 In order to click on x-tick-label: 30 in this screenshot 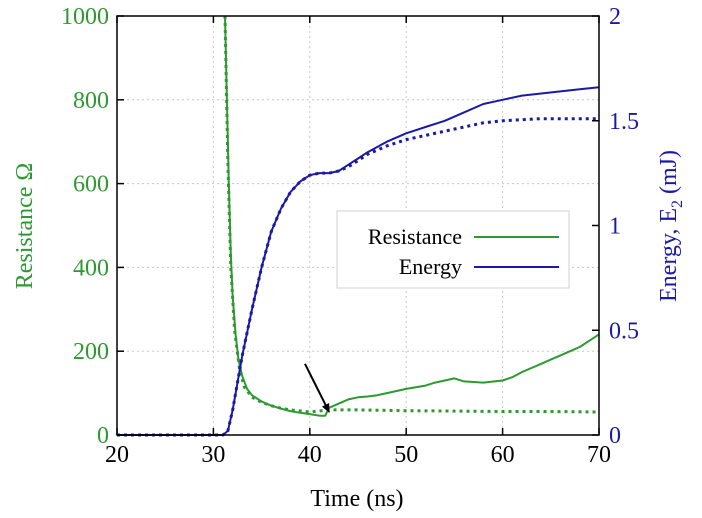, I will do `click(213, 455)`.